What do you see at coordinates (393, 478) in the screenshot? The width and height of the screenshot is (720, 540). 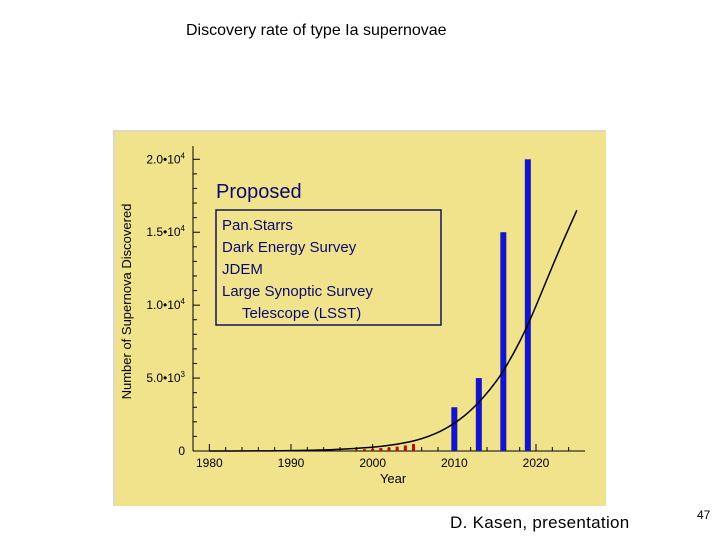 I see `x-axis-label: Year` at bounding box center [393, 478].